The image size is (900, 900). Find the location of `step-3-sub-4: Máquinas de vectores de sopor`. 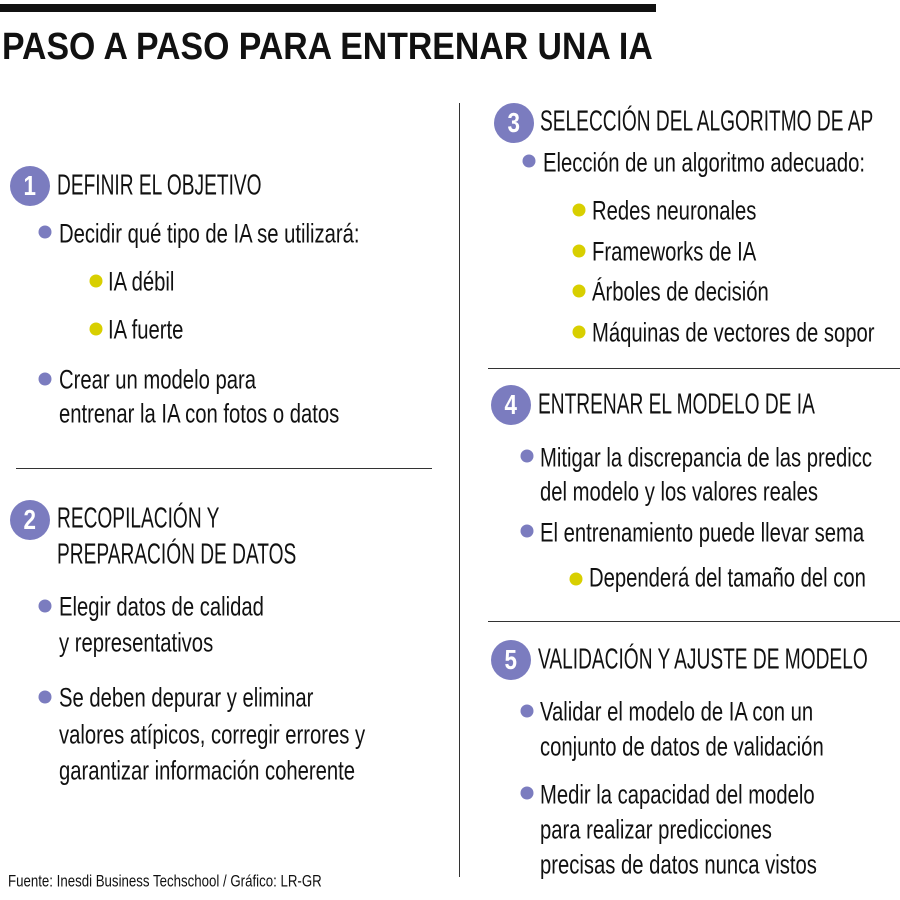

step-3-sub-4: Máquinas de vectores de sopor is located at coordinates (733, 332).